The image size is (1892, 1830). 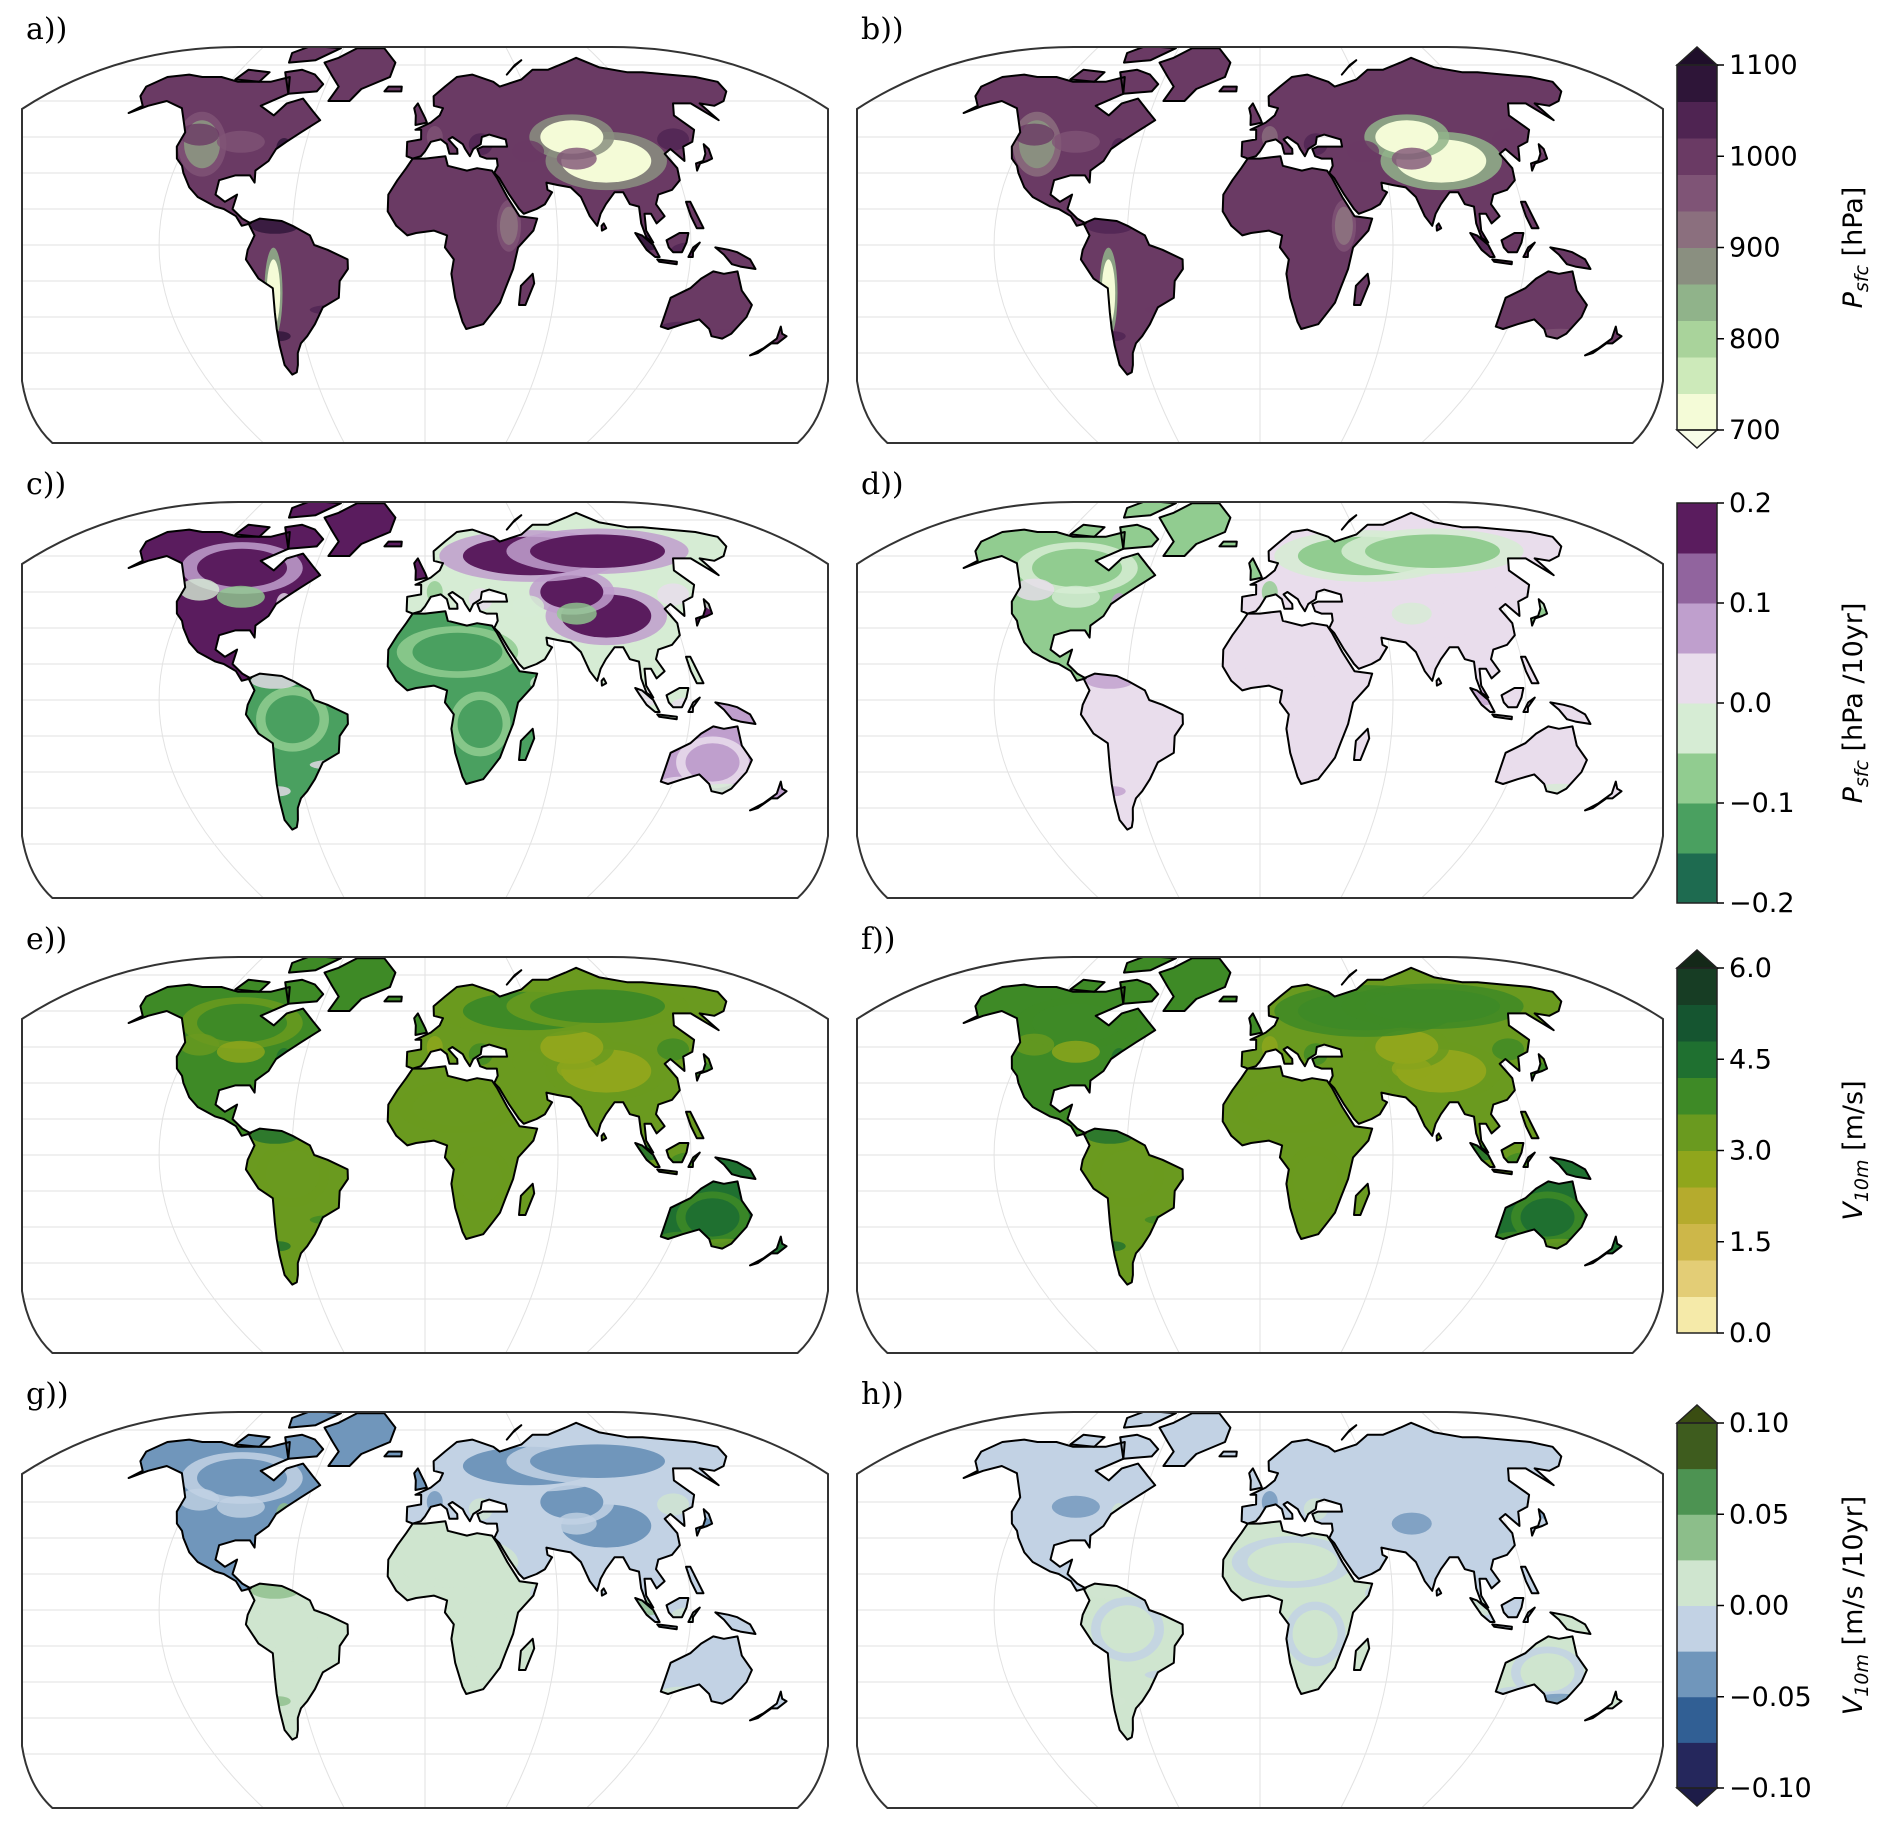 What do you see at coordinates (1750, 1059) in the screenshot?
I see `colorbar-tick-label: 4.5` at bounding box center [1750, 1059].